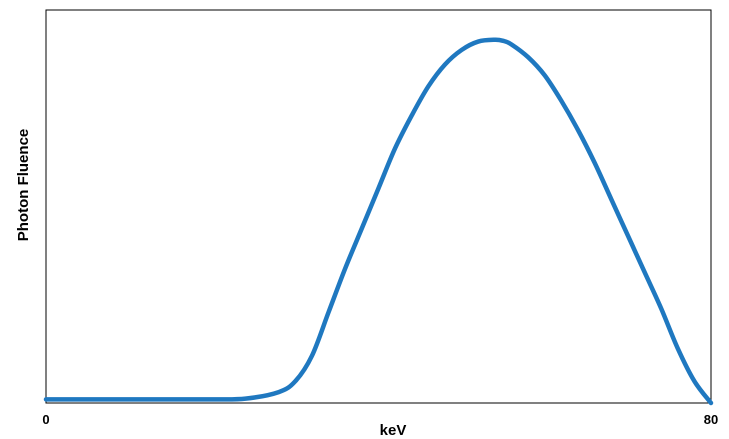 Image resolution: width=729 pixels, height=439 pixels. I want to click on x-tick-label: 80, so click(711, 419).